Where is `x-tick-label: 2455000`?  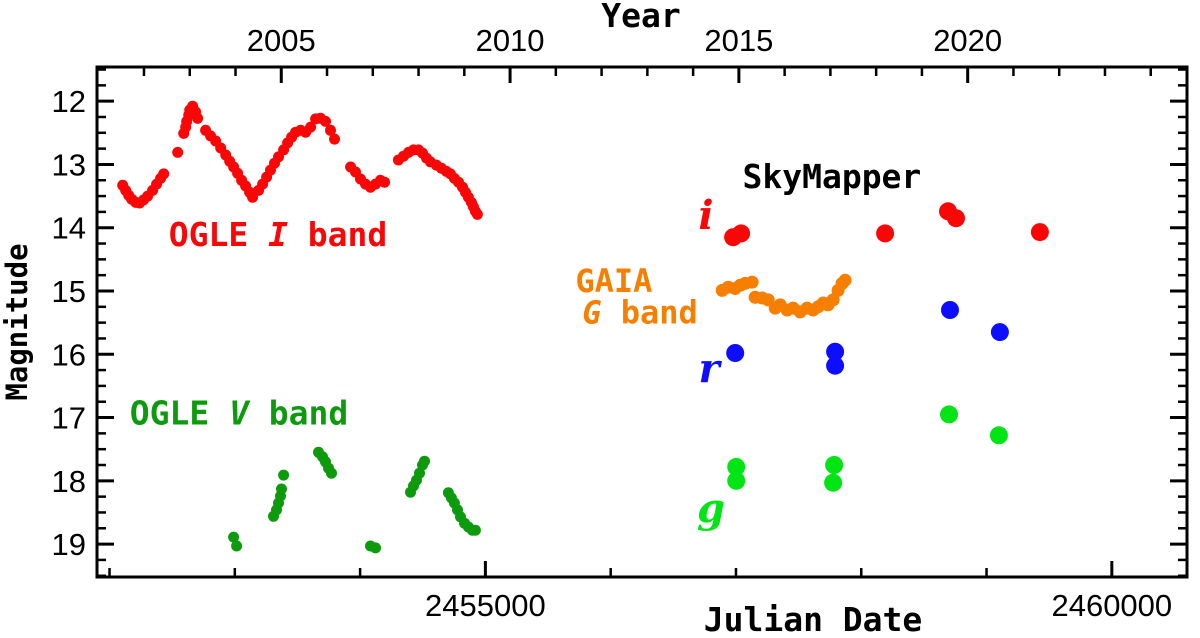 x-tick-label: 2455000 is located at coordinates (485, 605).